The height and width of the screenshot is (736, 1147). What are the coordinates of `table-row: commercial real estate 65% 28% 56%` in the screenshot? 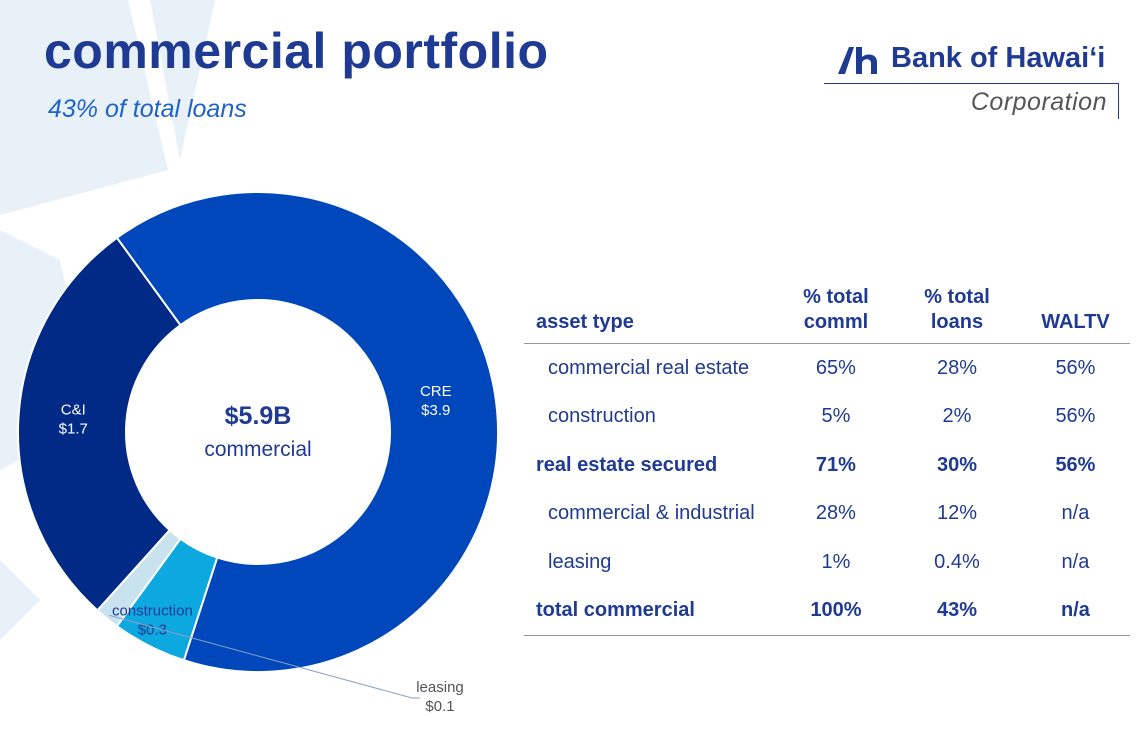 It's located at (827, 368).